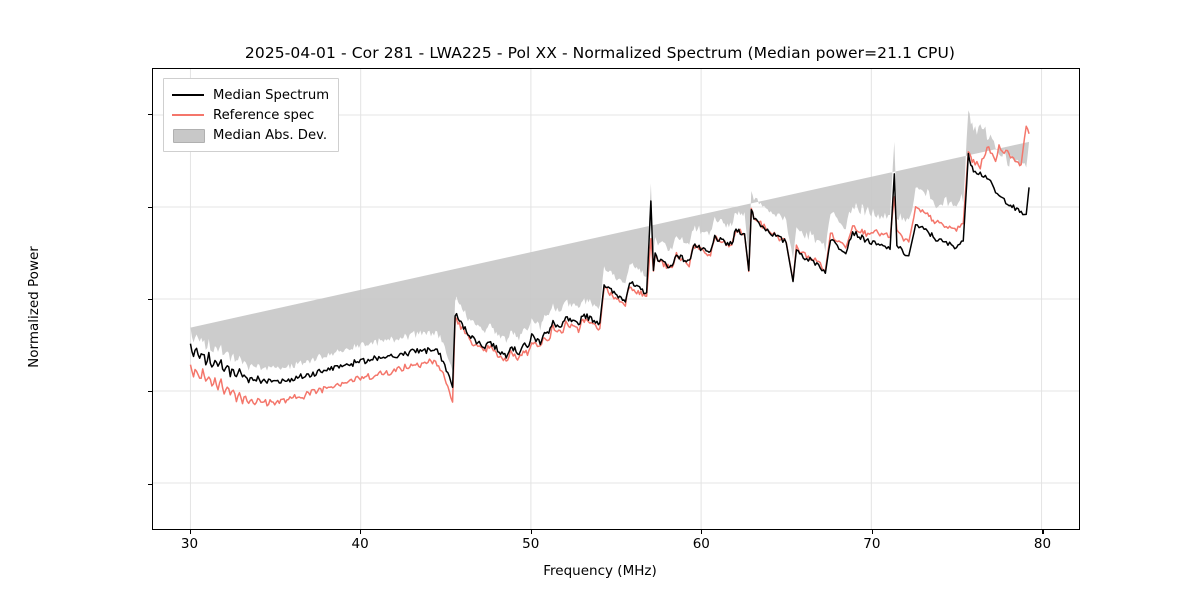  I want to click on legend-item-mad: Median Abs. Dev., so click(250, 135).